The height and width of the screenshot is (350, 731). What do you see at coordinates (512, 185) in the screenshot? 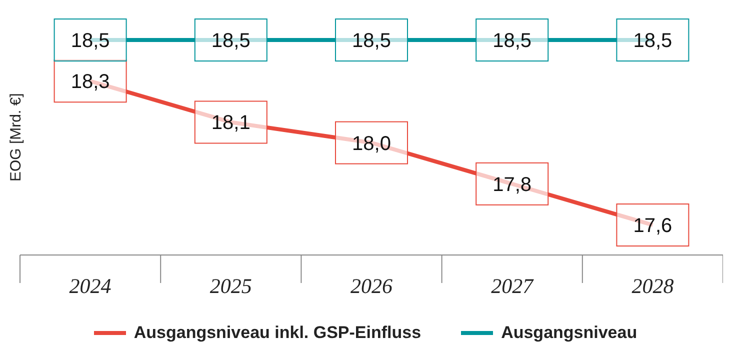
I see `data-label: 17,8` at bounding box center [512, 185].